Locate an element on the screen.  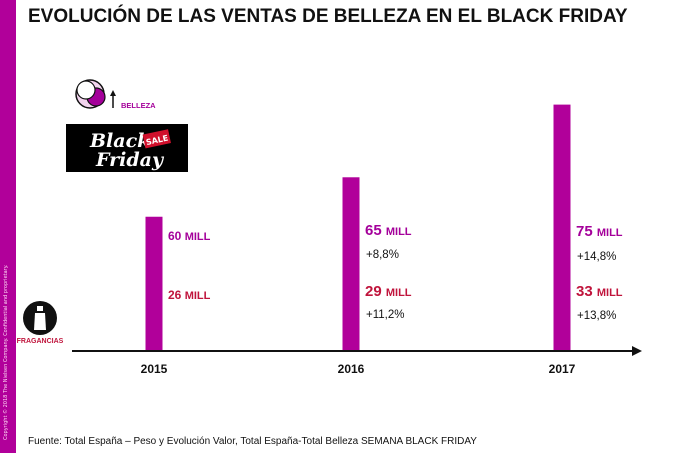
fragancias-growth-2016: +11,2% is located at coordinates (385, 315).